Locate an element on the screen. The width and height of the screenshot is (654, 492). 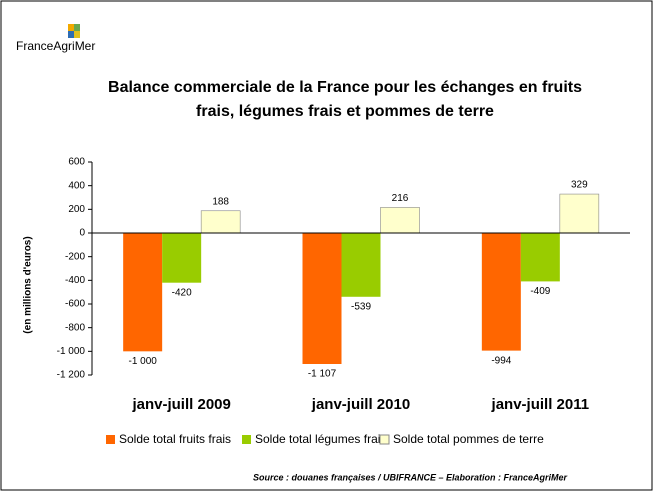
logo-icon is located at coordinates (74, 31).